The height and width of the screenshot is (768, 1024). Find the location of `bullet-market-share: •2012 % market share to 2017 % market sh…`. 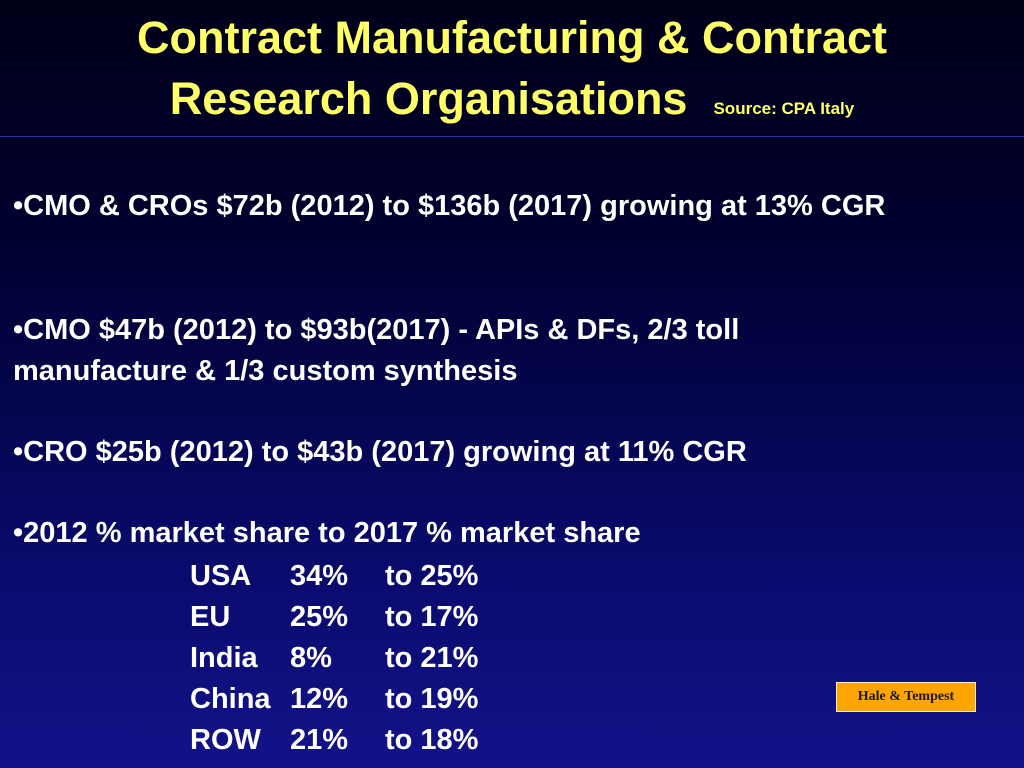

bullet-market-share: •2012 % market share to 2017 % market sh… is located at coordinates (327, 533).